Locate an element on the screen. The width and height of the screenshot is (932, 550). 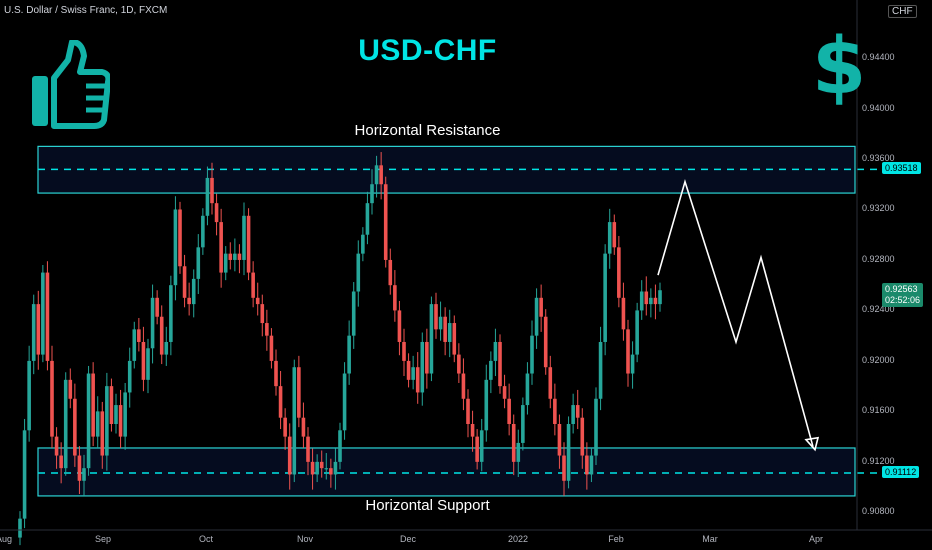
resistance-label: Horizontal Resistance is located at coordinates (427, 131).